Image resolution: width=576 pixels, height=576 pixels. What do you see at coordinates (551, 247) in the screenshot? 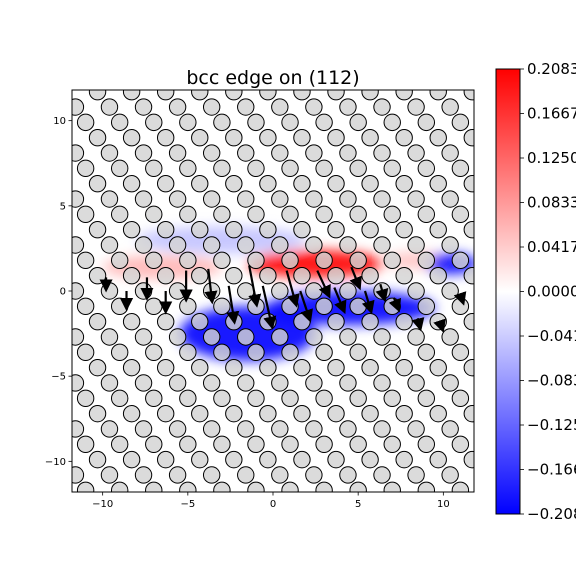
I see `colorbar-tick-label: 0.0417` at bounding box center [551, 247].